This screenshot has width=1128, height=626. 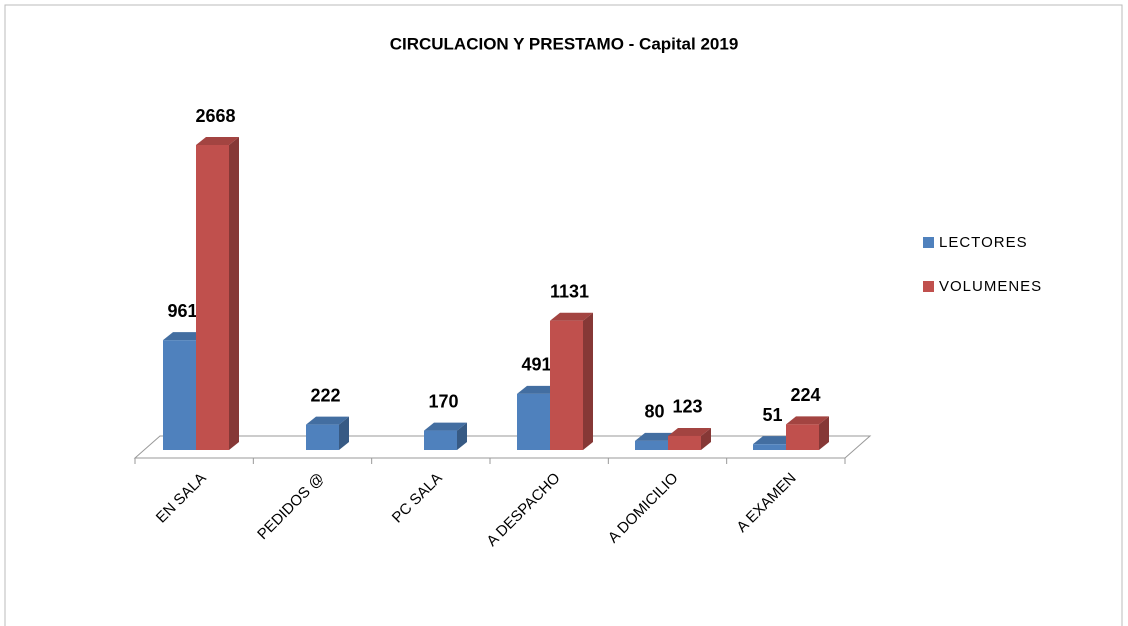 What do you see at coordinates (983, 242) in the screenshot?
I see `legend-label: LECTORES` at bounding box center [983, 242].